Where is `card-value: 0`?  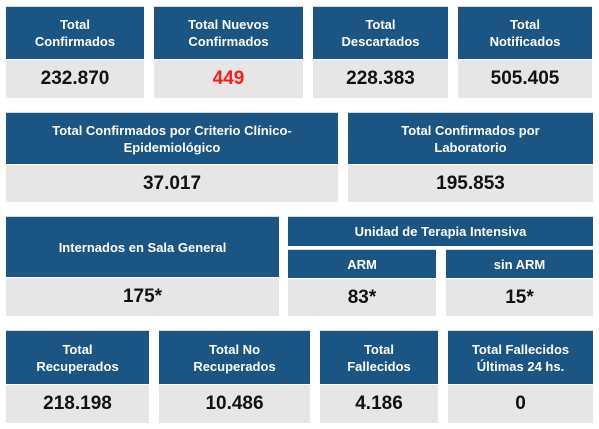
card-value: 0 is located at coordinates (520, 404).